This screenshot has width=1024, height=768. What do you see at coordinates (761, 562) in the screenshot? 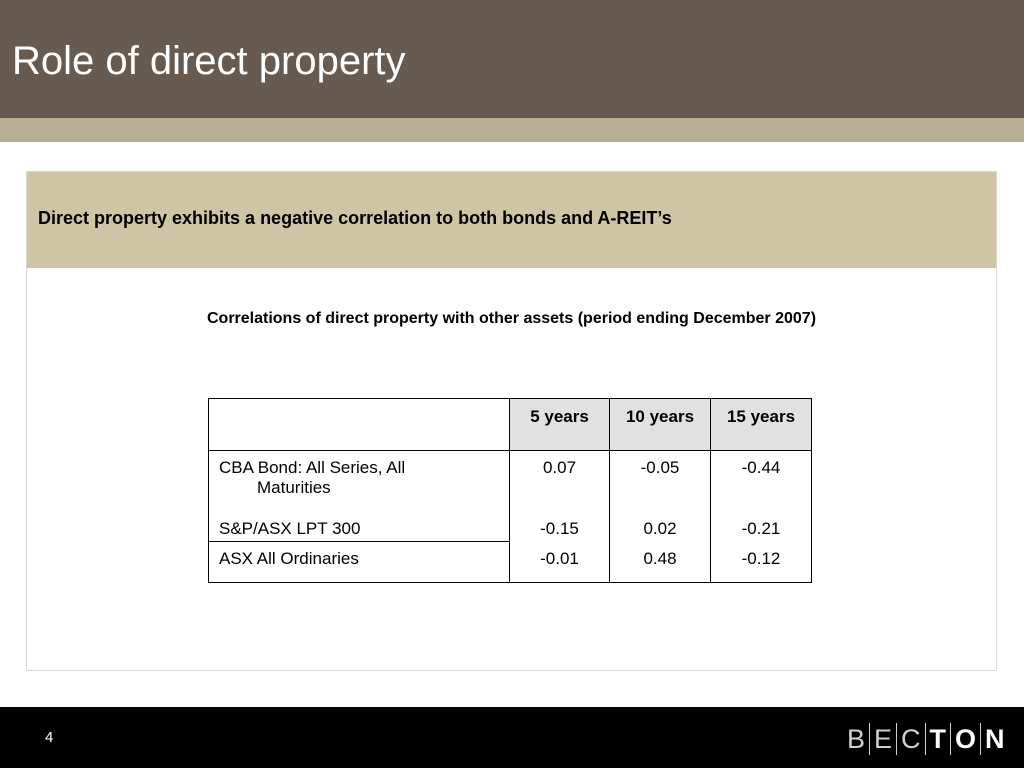
I see `cell-value: -0.12` at bounding box center [761, 562].